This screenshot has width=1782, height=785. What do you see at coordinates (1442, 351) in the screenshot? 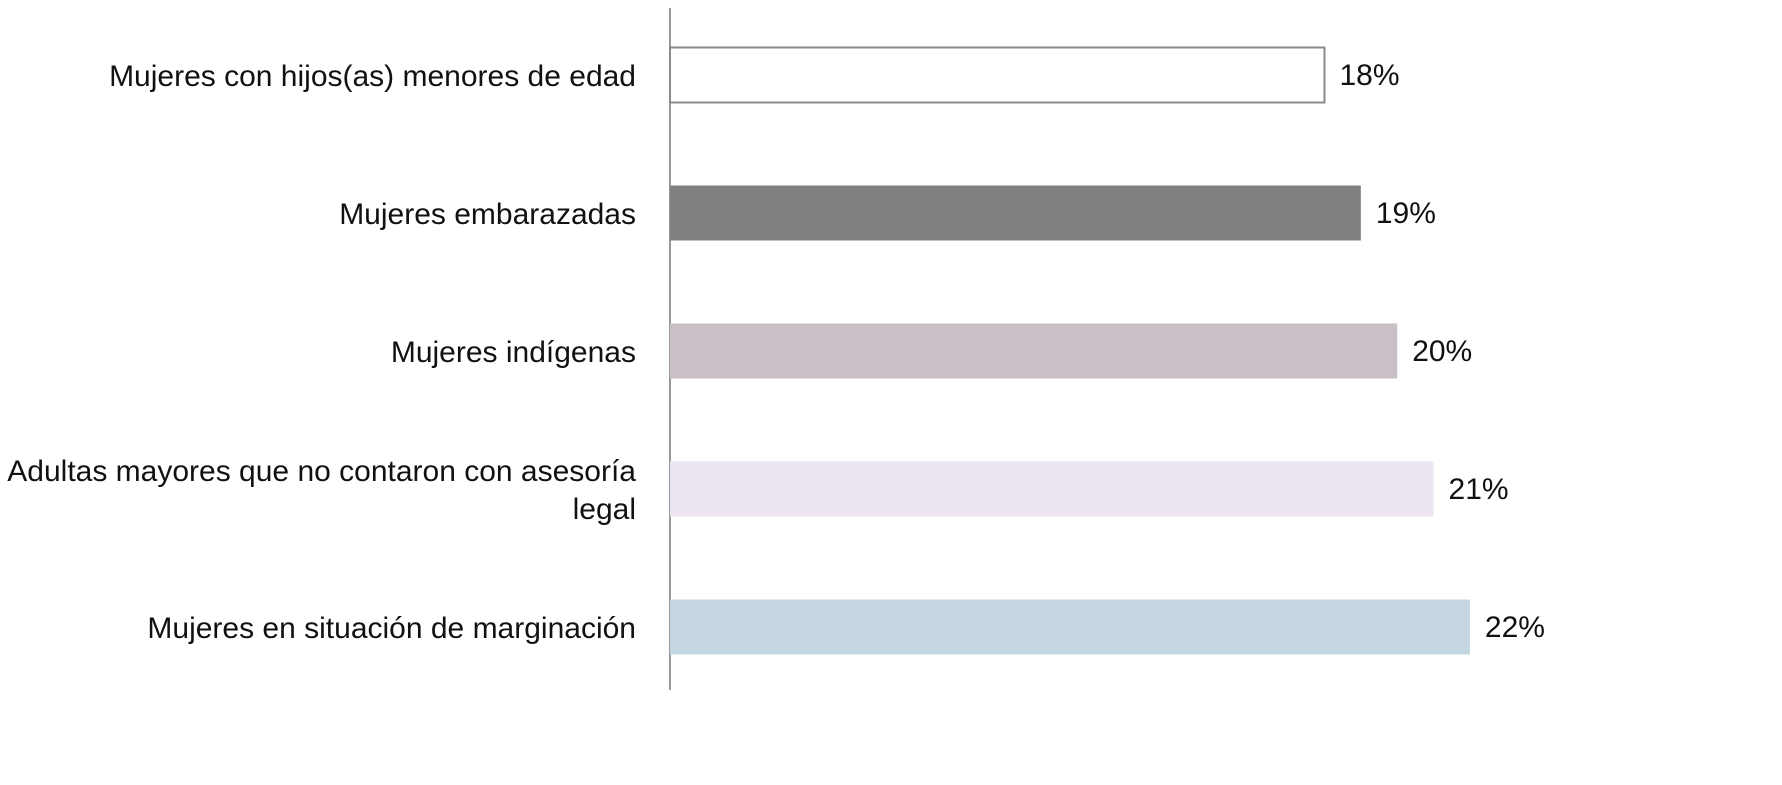
I see `value-label: 20%` at bounding box center [1442, 351].